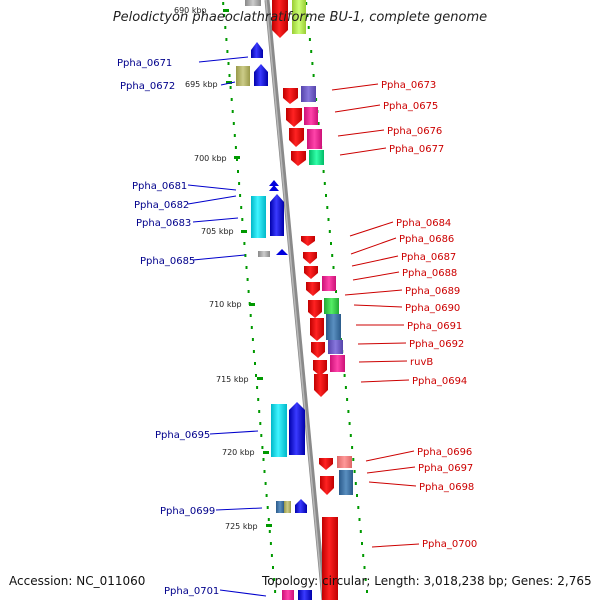  Describe the element at coordinates (426, 239) in the screenshot. I see `gene-label: Ppha_0686` at that location.